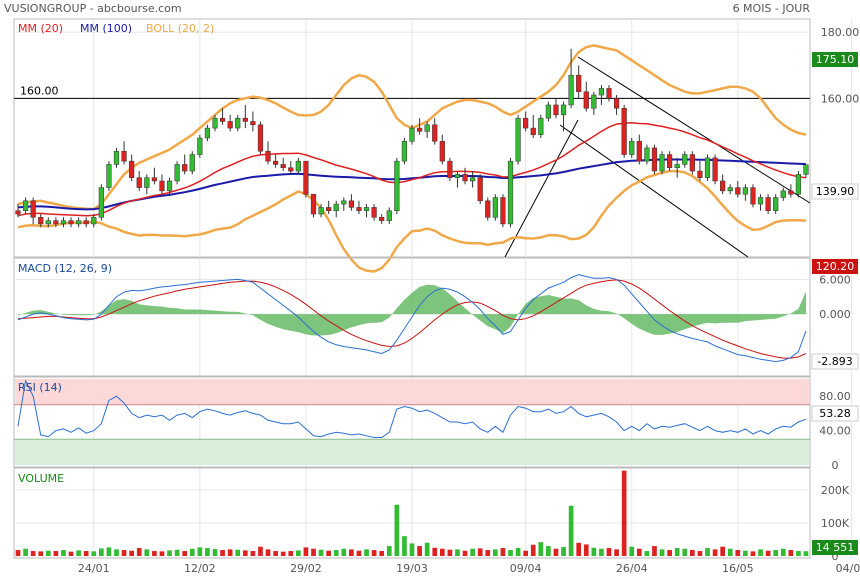 Image resolution: width=860 pixels, height=580 pixels. What do you see at coordinates (835, 361) in the screenshot?
I see `badge-macd-bg` at bounding box center [835, 361].